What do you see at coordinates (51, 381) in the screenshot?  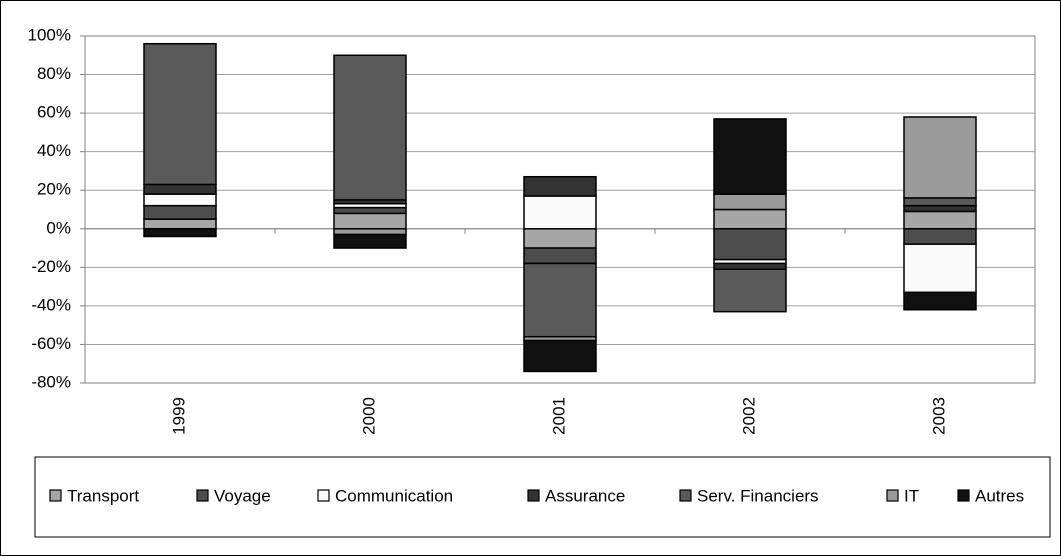 I see `y-tick-label: -80%` at bounding box center [51, 381].